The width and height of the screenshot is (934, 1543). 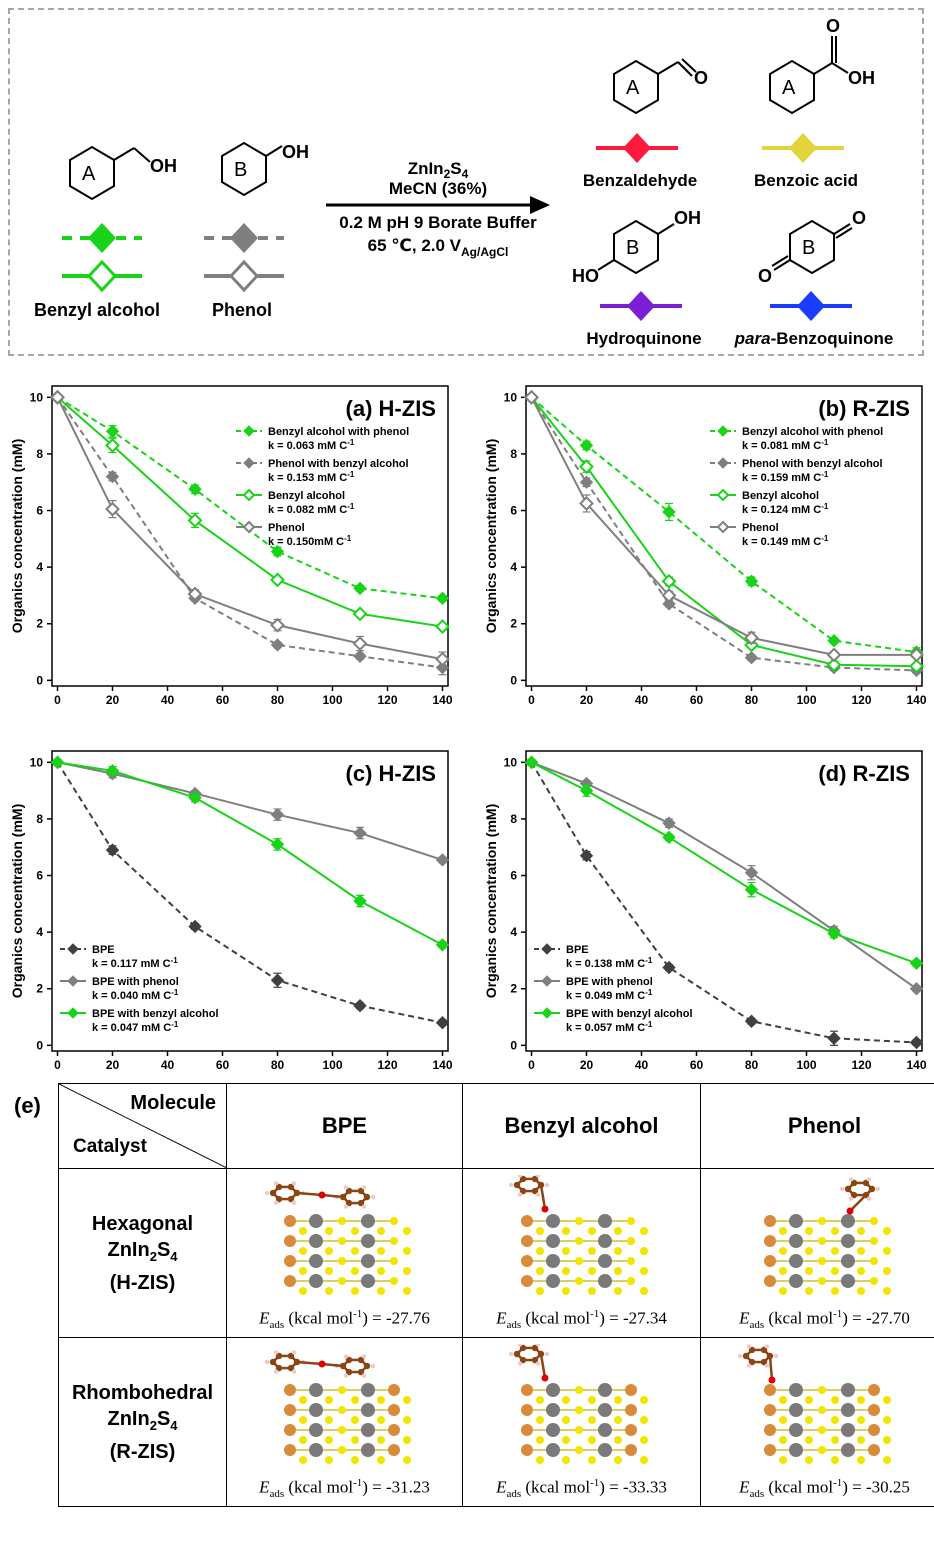 What do you see at coordinates (39, 567) in the screenshot?
I see `y-tick-label: 4` at bounding box center [39, 567].